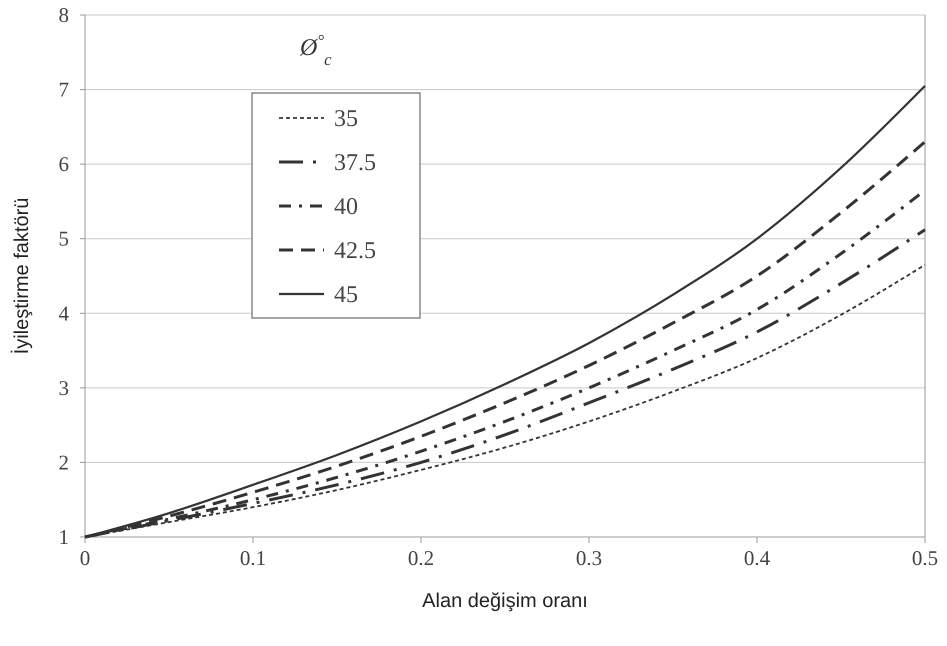 The width and height of the screenshot is (947, 646). What do you see at coordinates (346, 295) in the screenshot?
I see `legend-label: 45` at bounding box center [346, 295].